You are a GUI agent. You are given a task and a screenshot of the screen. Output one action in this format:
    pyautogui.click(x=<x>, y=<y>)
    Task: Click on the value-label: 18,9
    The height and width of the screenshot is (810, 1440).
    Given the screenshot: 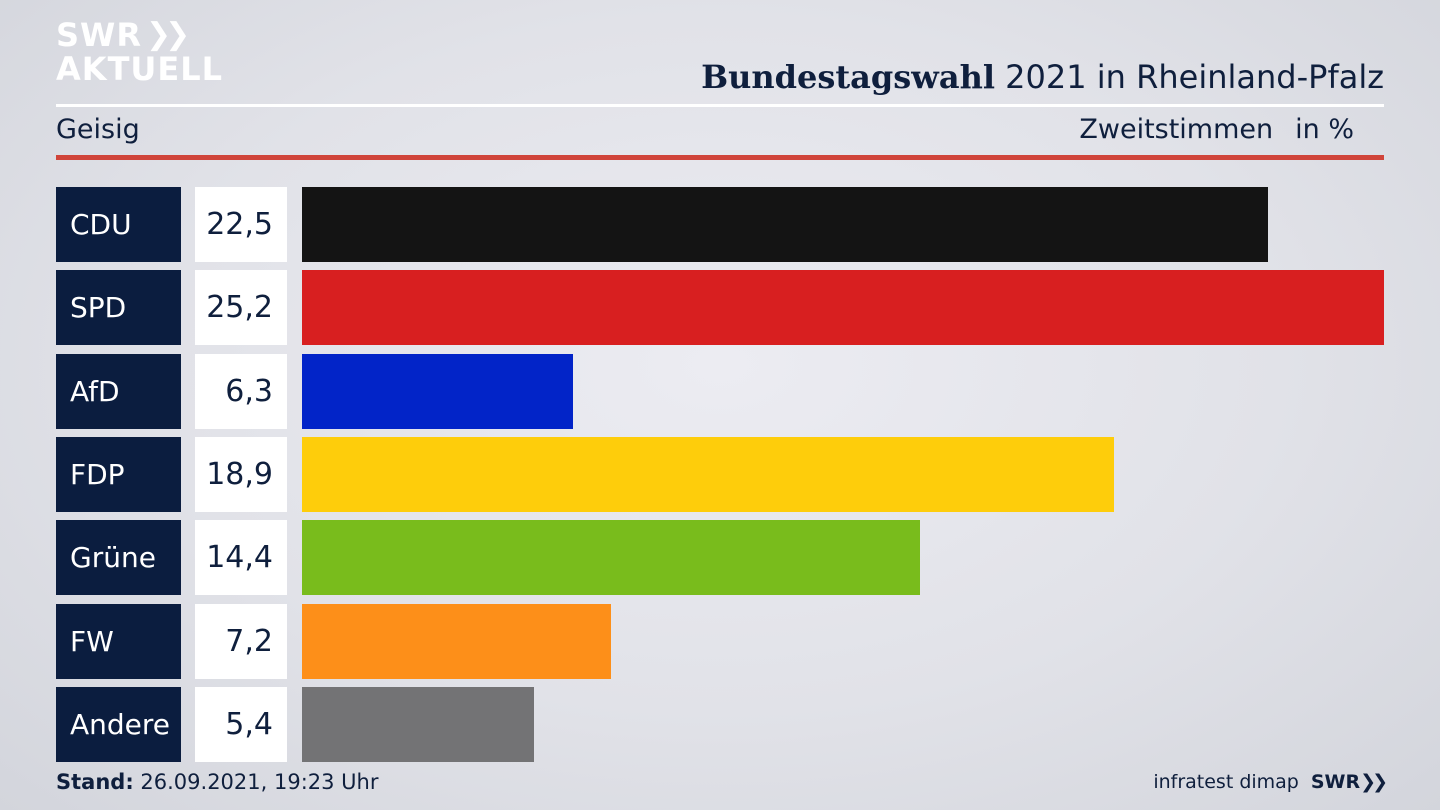 What is the action you would take?
    pyautogui.click(x=241, y=474)
    